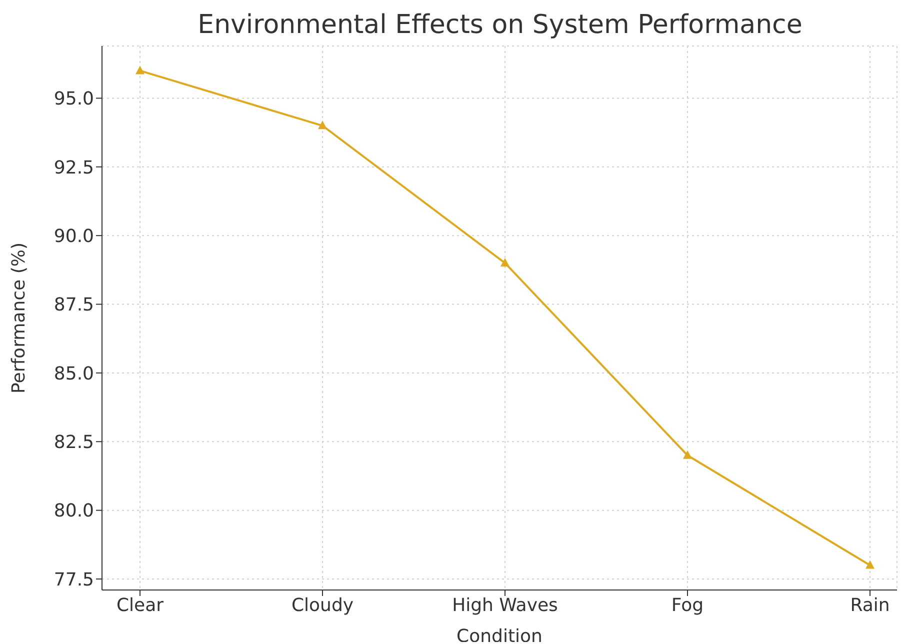 The height and width of the screenshot is (644, 910). What do you see at coordinates (74, 511) in the screenshot?
I see `y-tick-label: 80.0` at bounding box center [74, 511].